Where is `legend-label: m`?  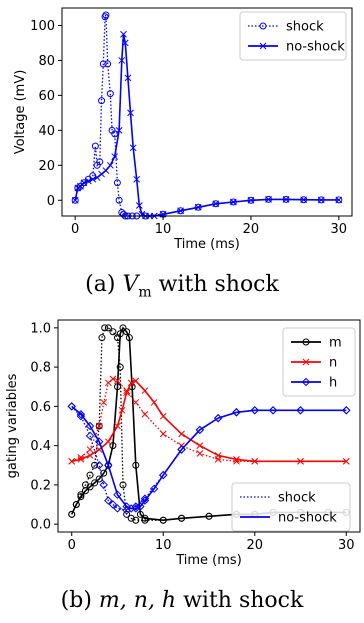
legend-label: m is located at coordinates (335, 343).